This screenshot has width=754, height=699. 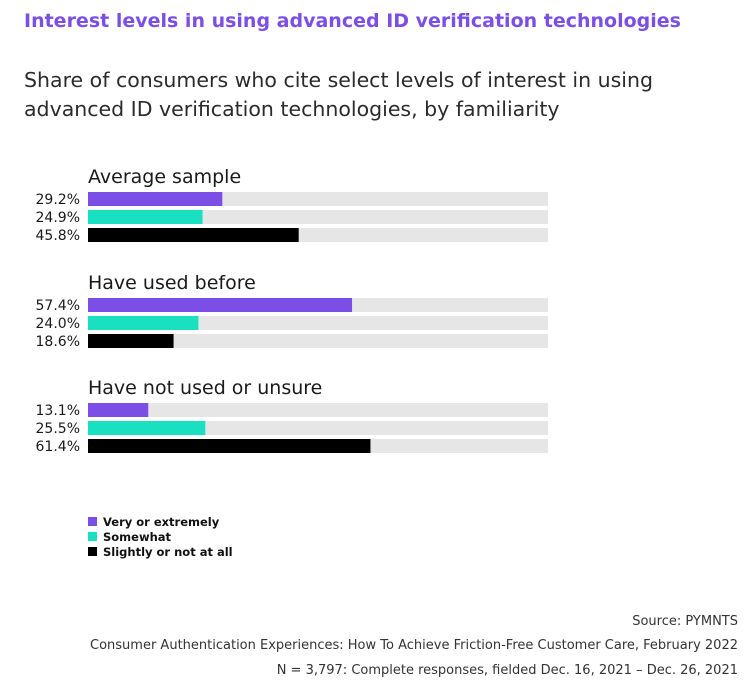 I want to click on legend-item-somewhat: Somewhat, so click(x=160, y=536).